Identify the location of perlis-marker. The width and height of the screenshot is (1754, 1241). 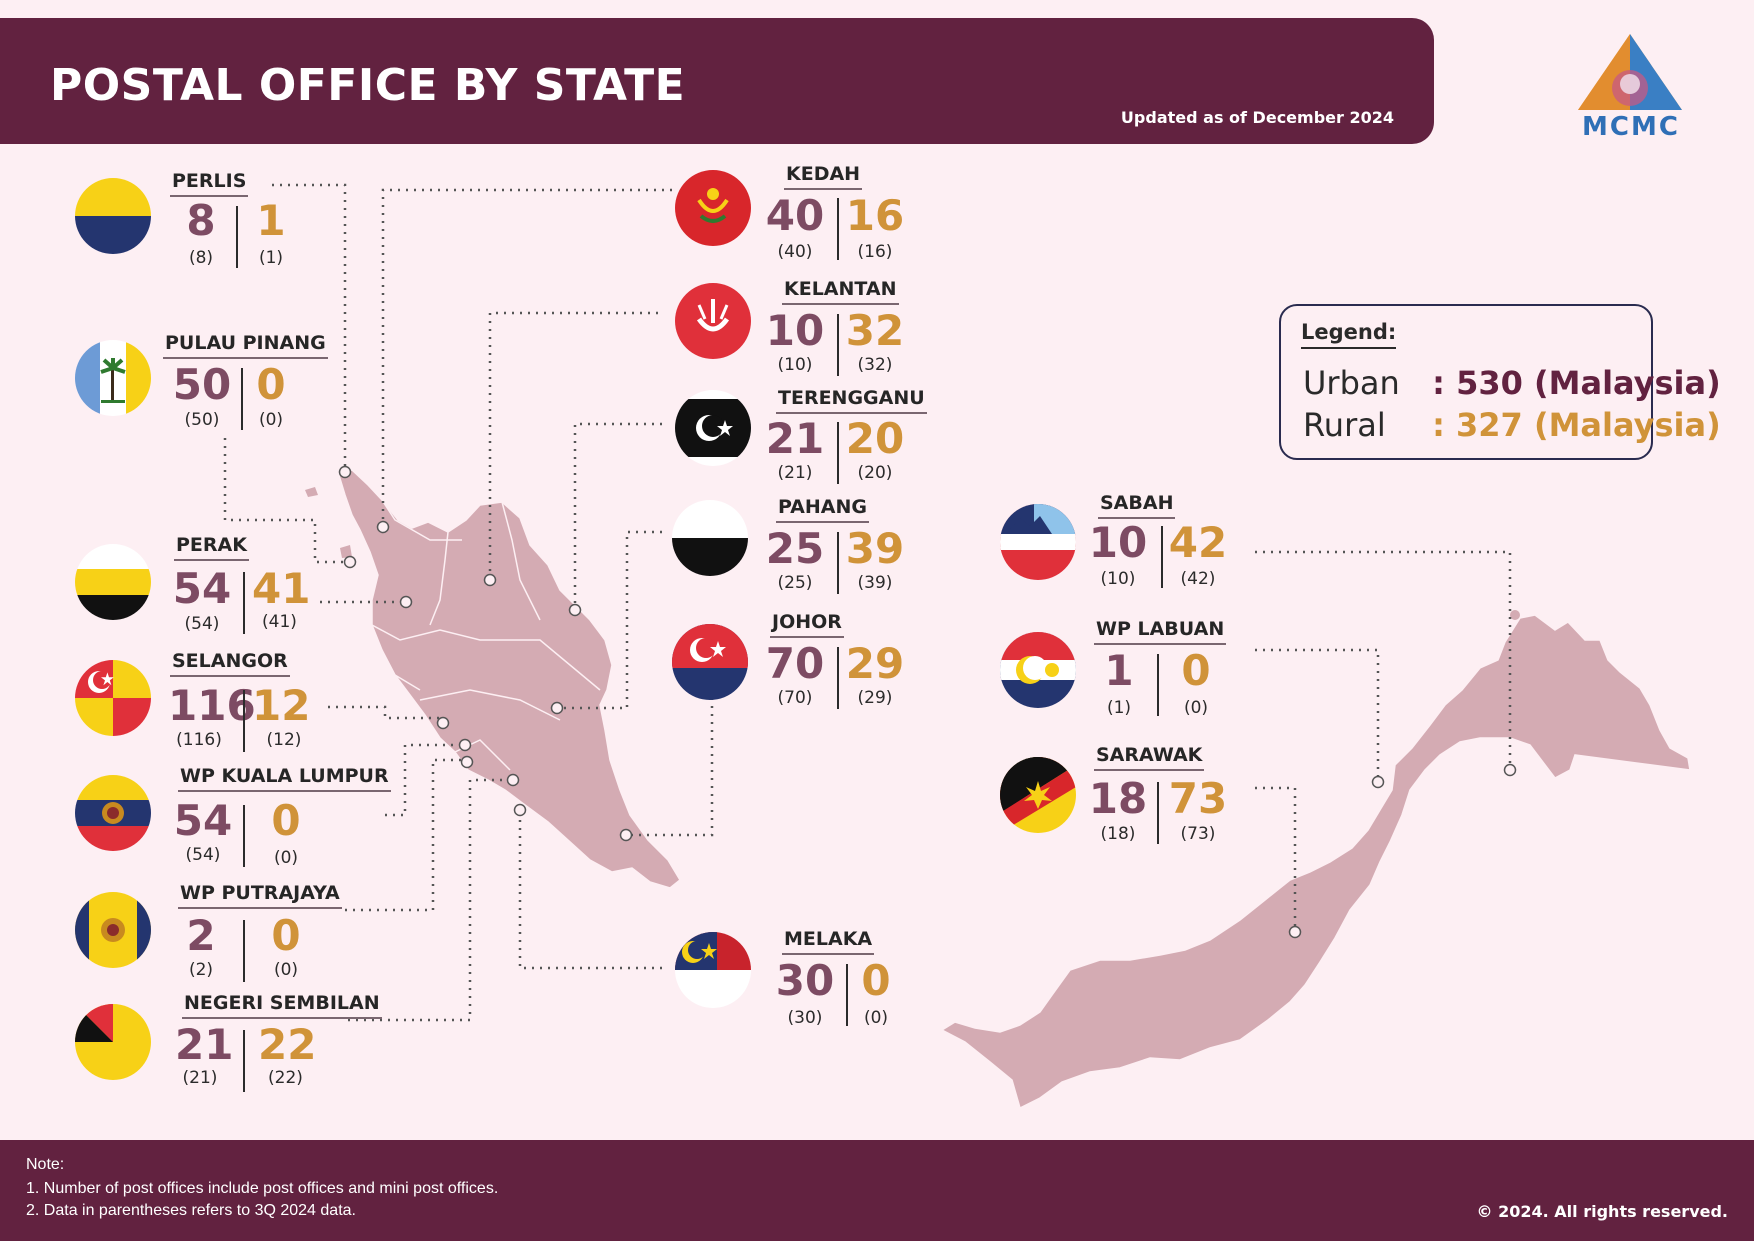
(345, 472).